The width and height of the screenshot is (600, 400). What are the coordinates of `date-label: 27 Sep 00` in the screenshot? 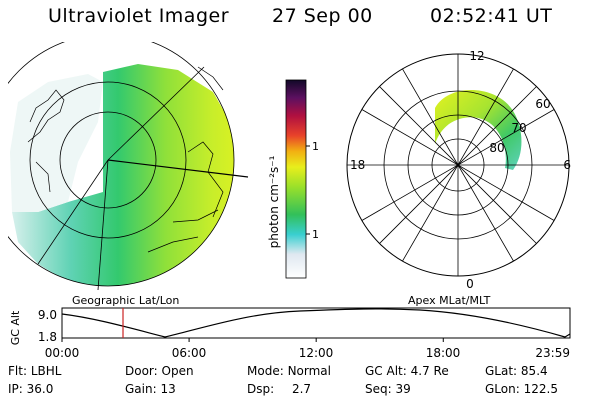 It's located at (322, 16).